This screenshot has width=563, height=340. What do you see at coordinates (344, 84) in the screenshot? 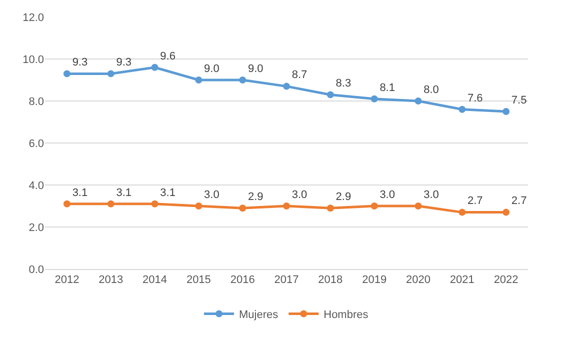
I see `data-label: 8.3` at bounding box center [344, 84].